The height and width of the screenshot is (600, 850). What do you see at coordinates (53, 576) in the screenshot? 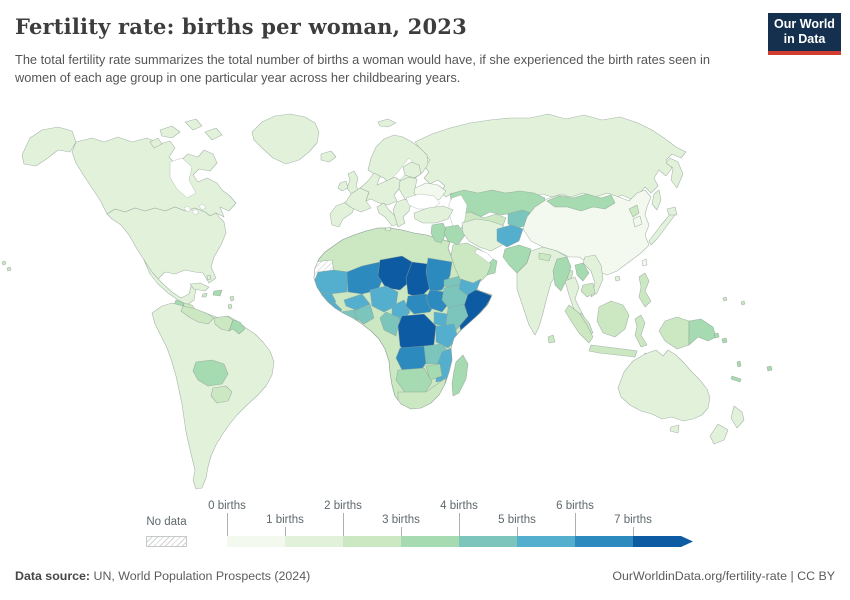
I see `data-source-label: Data source:` at bounding box center [53, 576].